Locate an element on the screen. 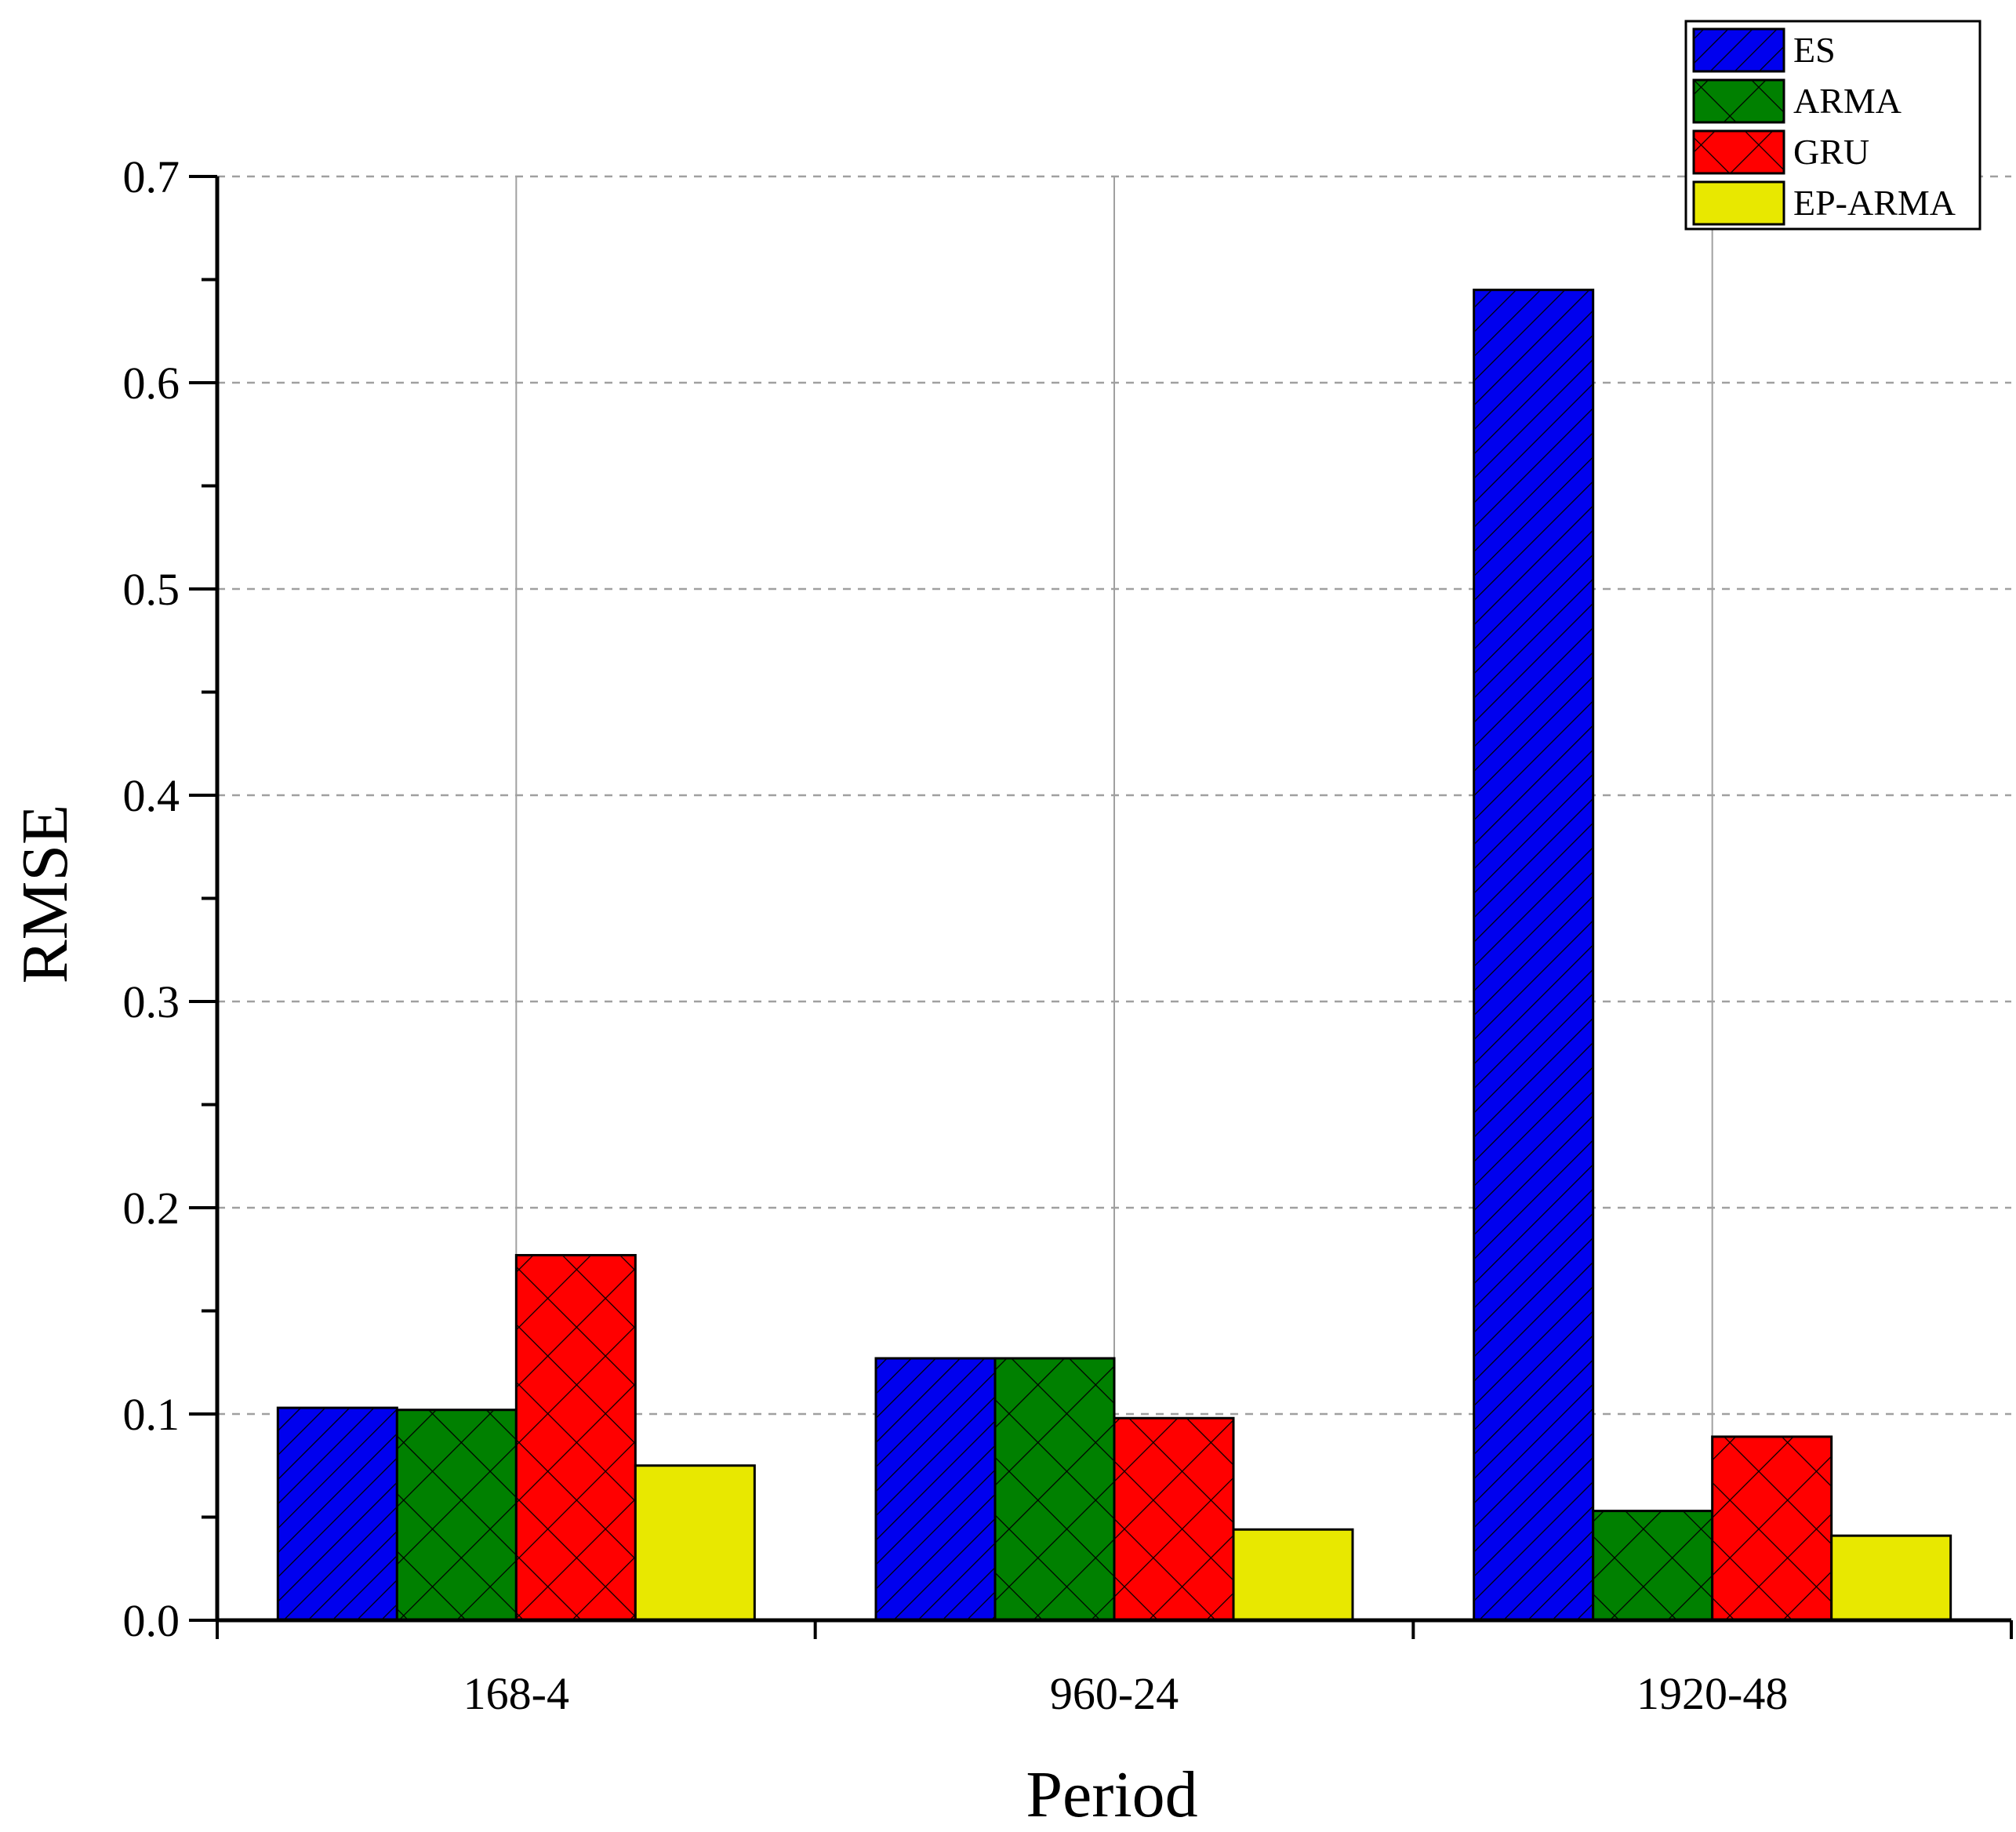 The width and height of the screenshot is (2016, 1832). x-axis-title: Period is located at coordinates (1111, 1793).